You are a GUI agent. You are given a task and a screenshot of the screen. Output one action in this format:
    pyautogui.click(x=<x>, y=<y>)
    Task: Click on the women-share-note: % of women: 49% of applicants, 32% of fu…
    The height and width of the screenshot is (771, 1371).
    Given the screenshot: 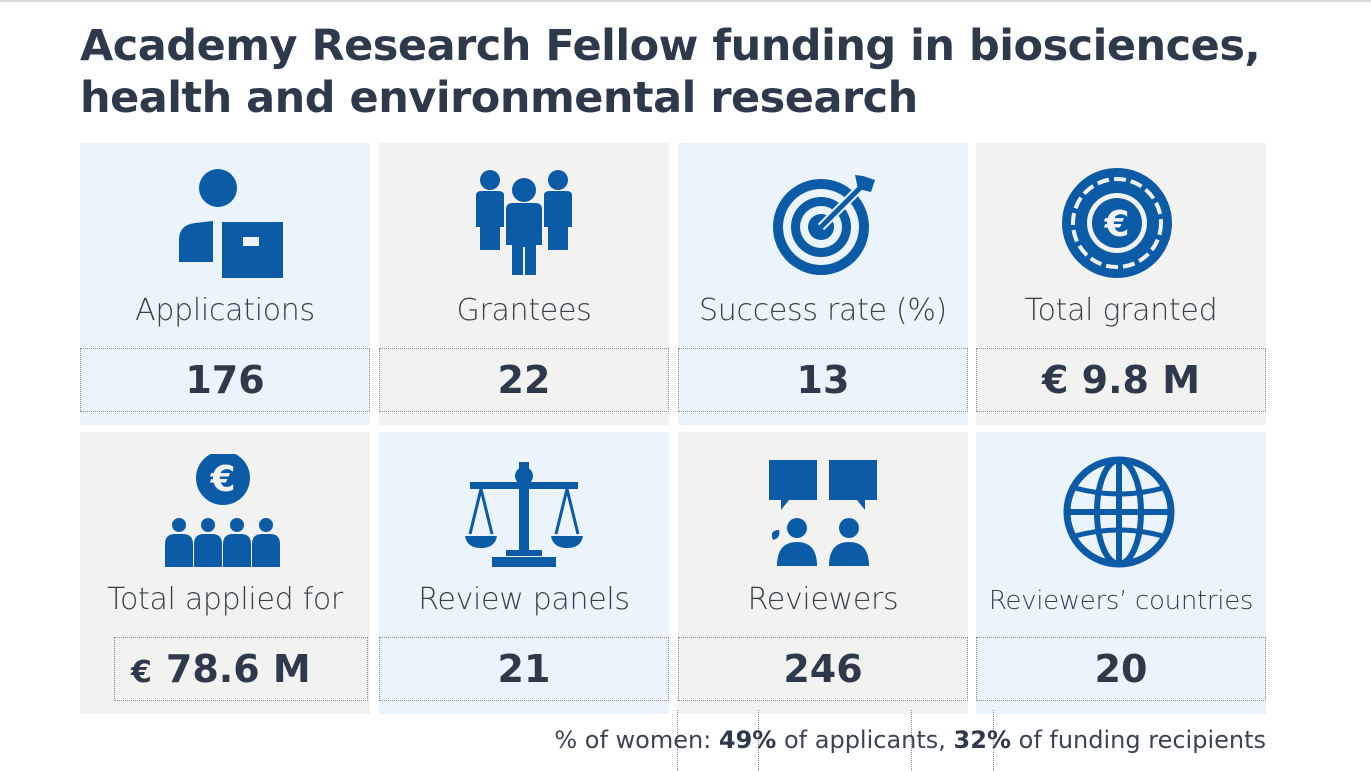 What is the action you would take?
    pyautogui.click(x=910, y=740)
    